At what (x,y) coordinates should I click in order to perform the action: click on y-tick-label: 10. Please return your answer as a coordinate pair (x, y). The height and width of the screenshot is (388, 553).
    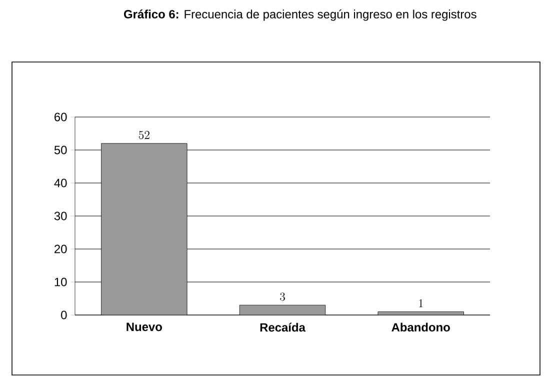
    Looking at the image, I should click on (60, 282).